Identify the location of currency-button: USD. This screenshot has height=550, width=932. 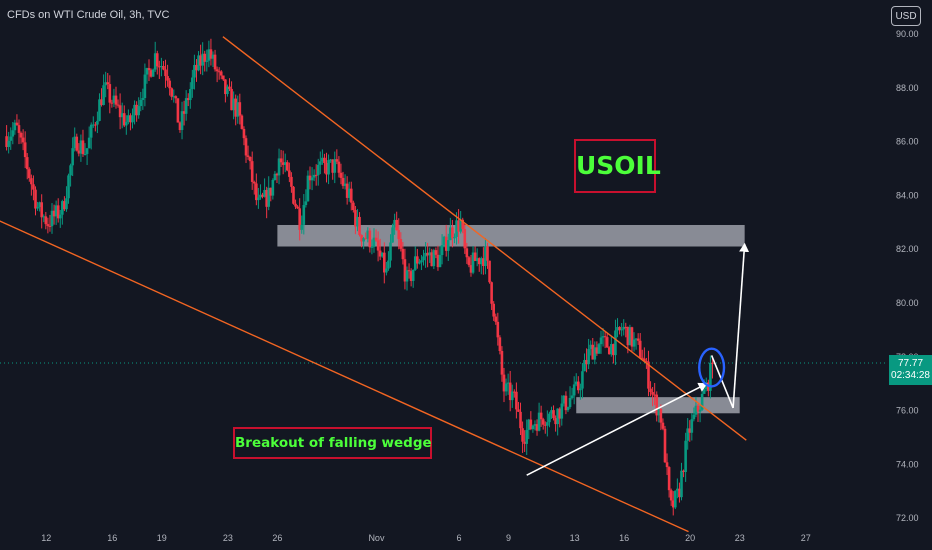
(906, 16).